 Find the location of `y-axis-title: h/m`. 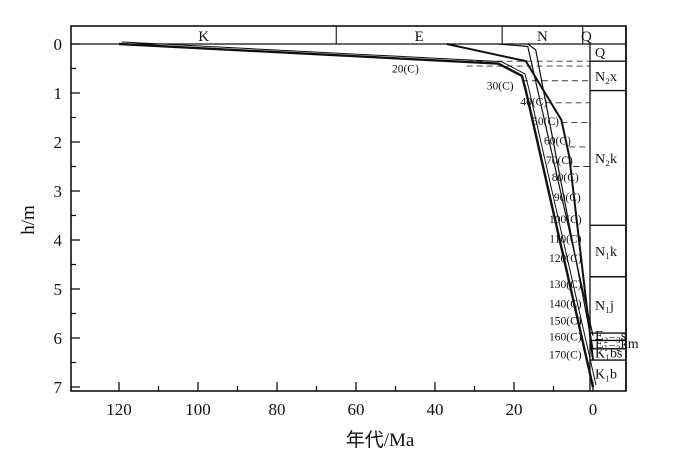

y-axis-title: h/m is located at coordinates (28, 220).